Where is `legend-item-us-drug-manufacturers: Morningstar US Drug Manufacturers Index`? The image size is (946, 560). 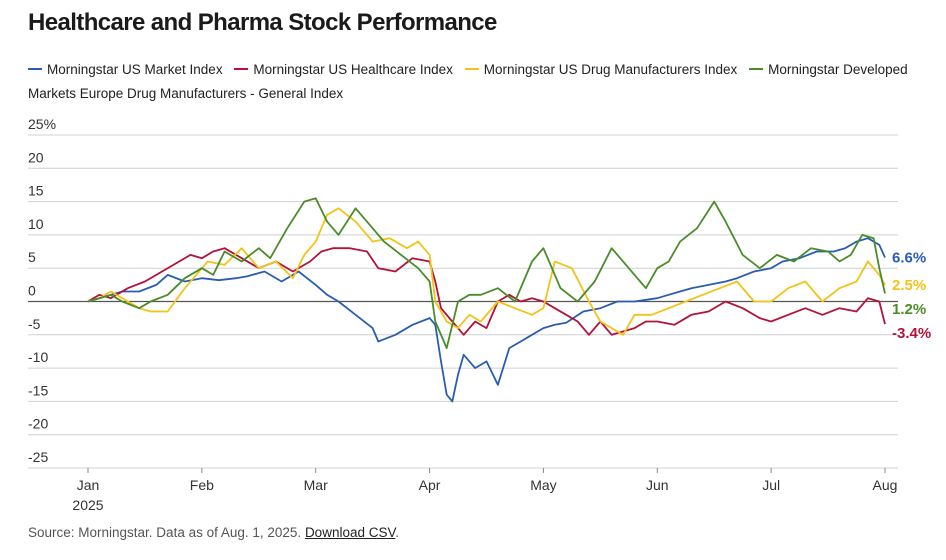 legend-item-us-drug-manufacturers: Morningstar US Drug Manufacturers Index is located at coordinates (601, 69).